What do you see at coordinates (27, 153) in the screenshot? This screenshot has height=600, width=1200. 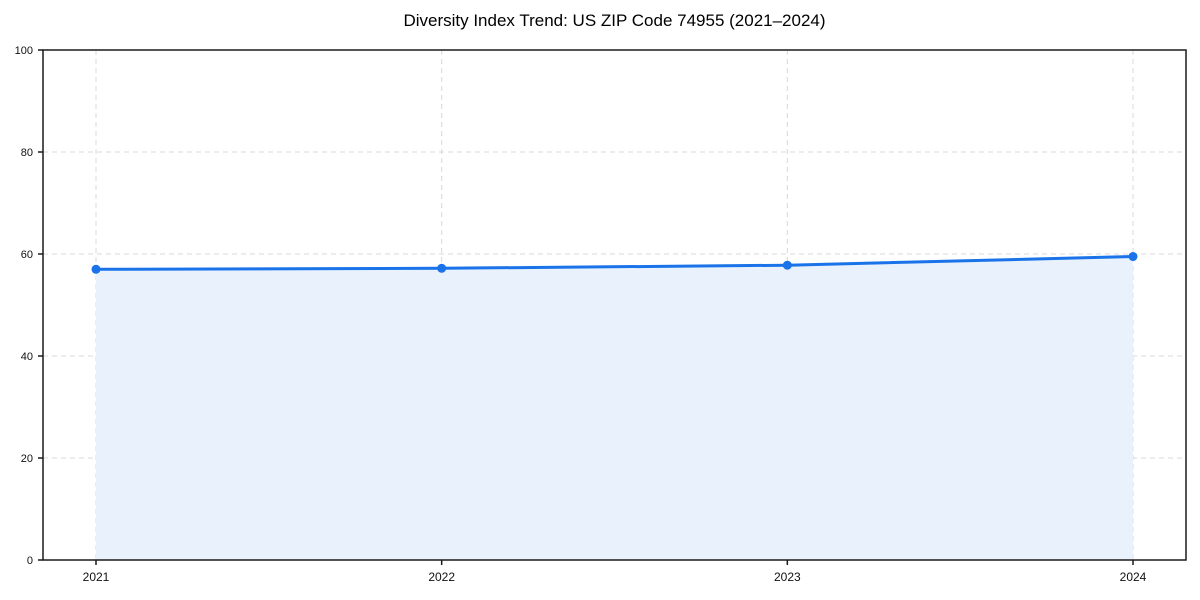 I see `y-tick-label-80: 80` at bounding box center [27, 153].